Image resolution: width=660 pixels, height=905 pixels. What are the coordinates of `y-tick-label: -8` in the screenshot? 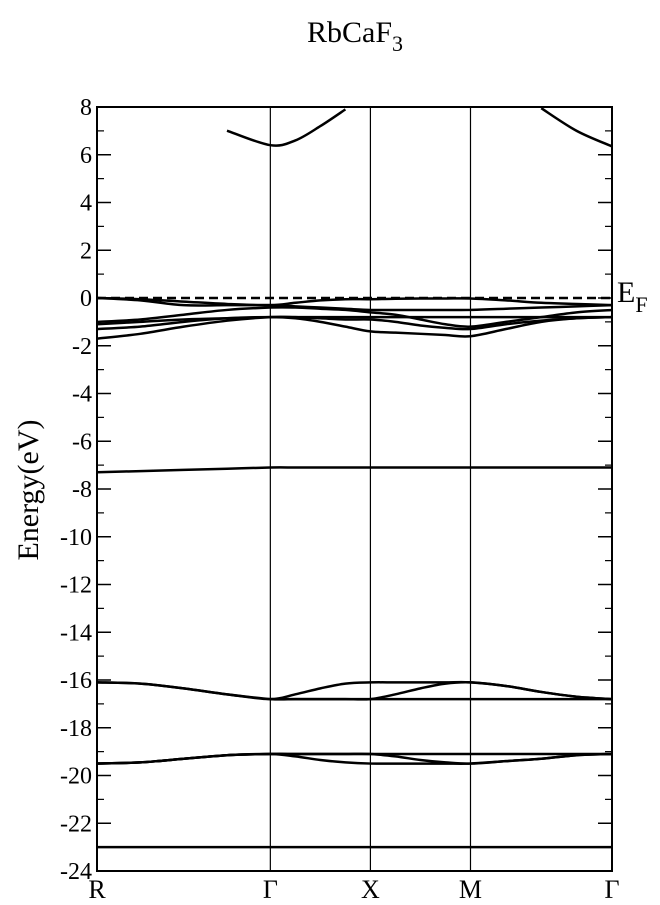 It's located at (82, 490).